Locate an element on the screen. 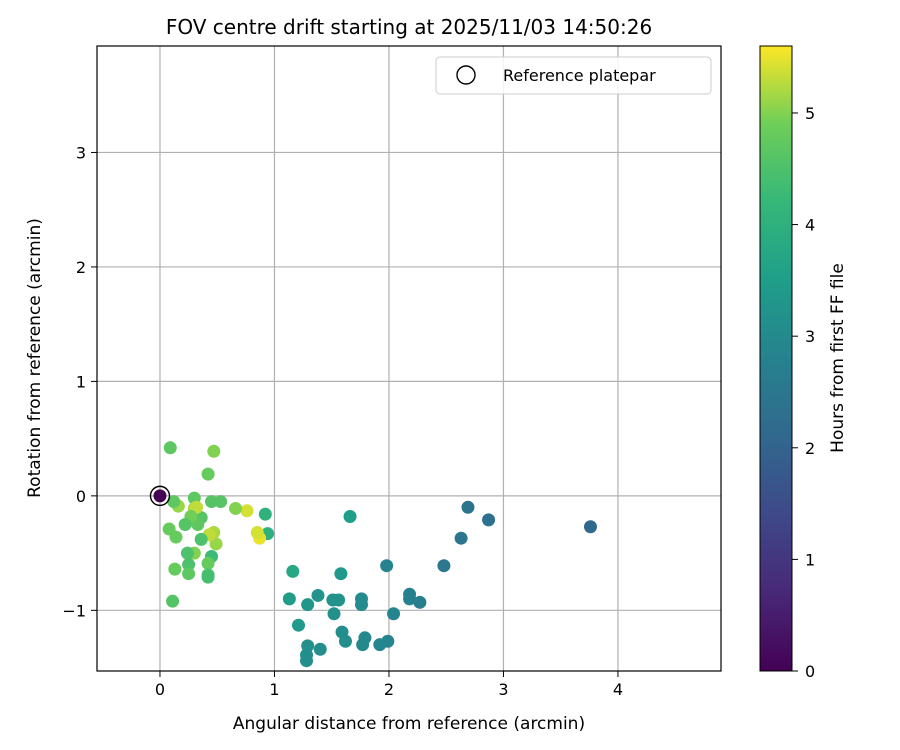 The width and height of the screenshot is (900, 750). colorbar-tick-label: 4 is located at coordinates (810, 225).